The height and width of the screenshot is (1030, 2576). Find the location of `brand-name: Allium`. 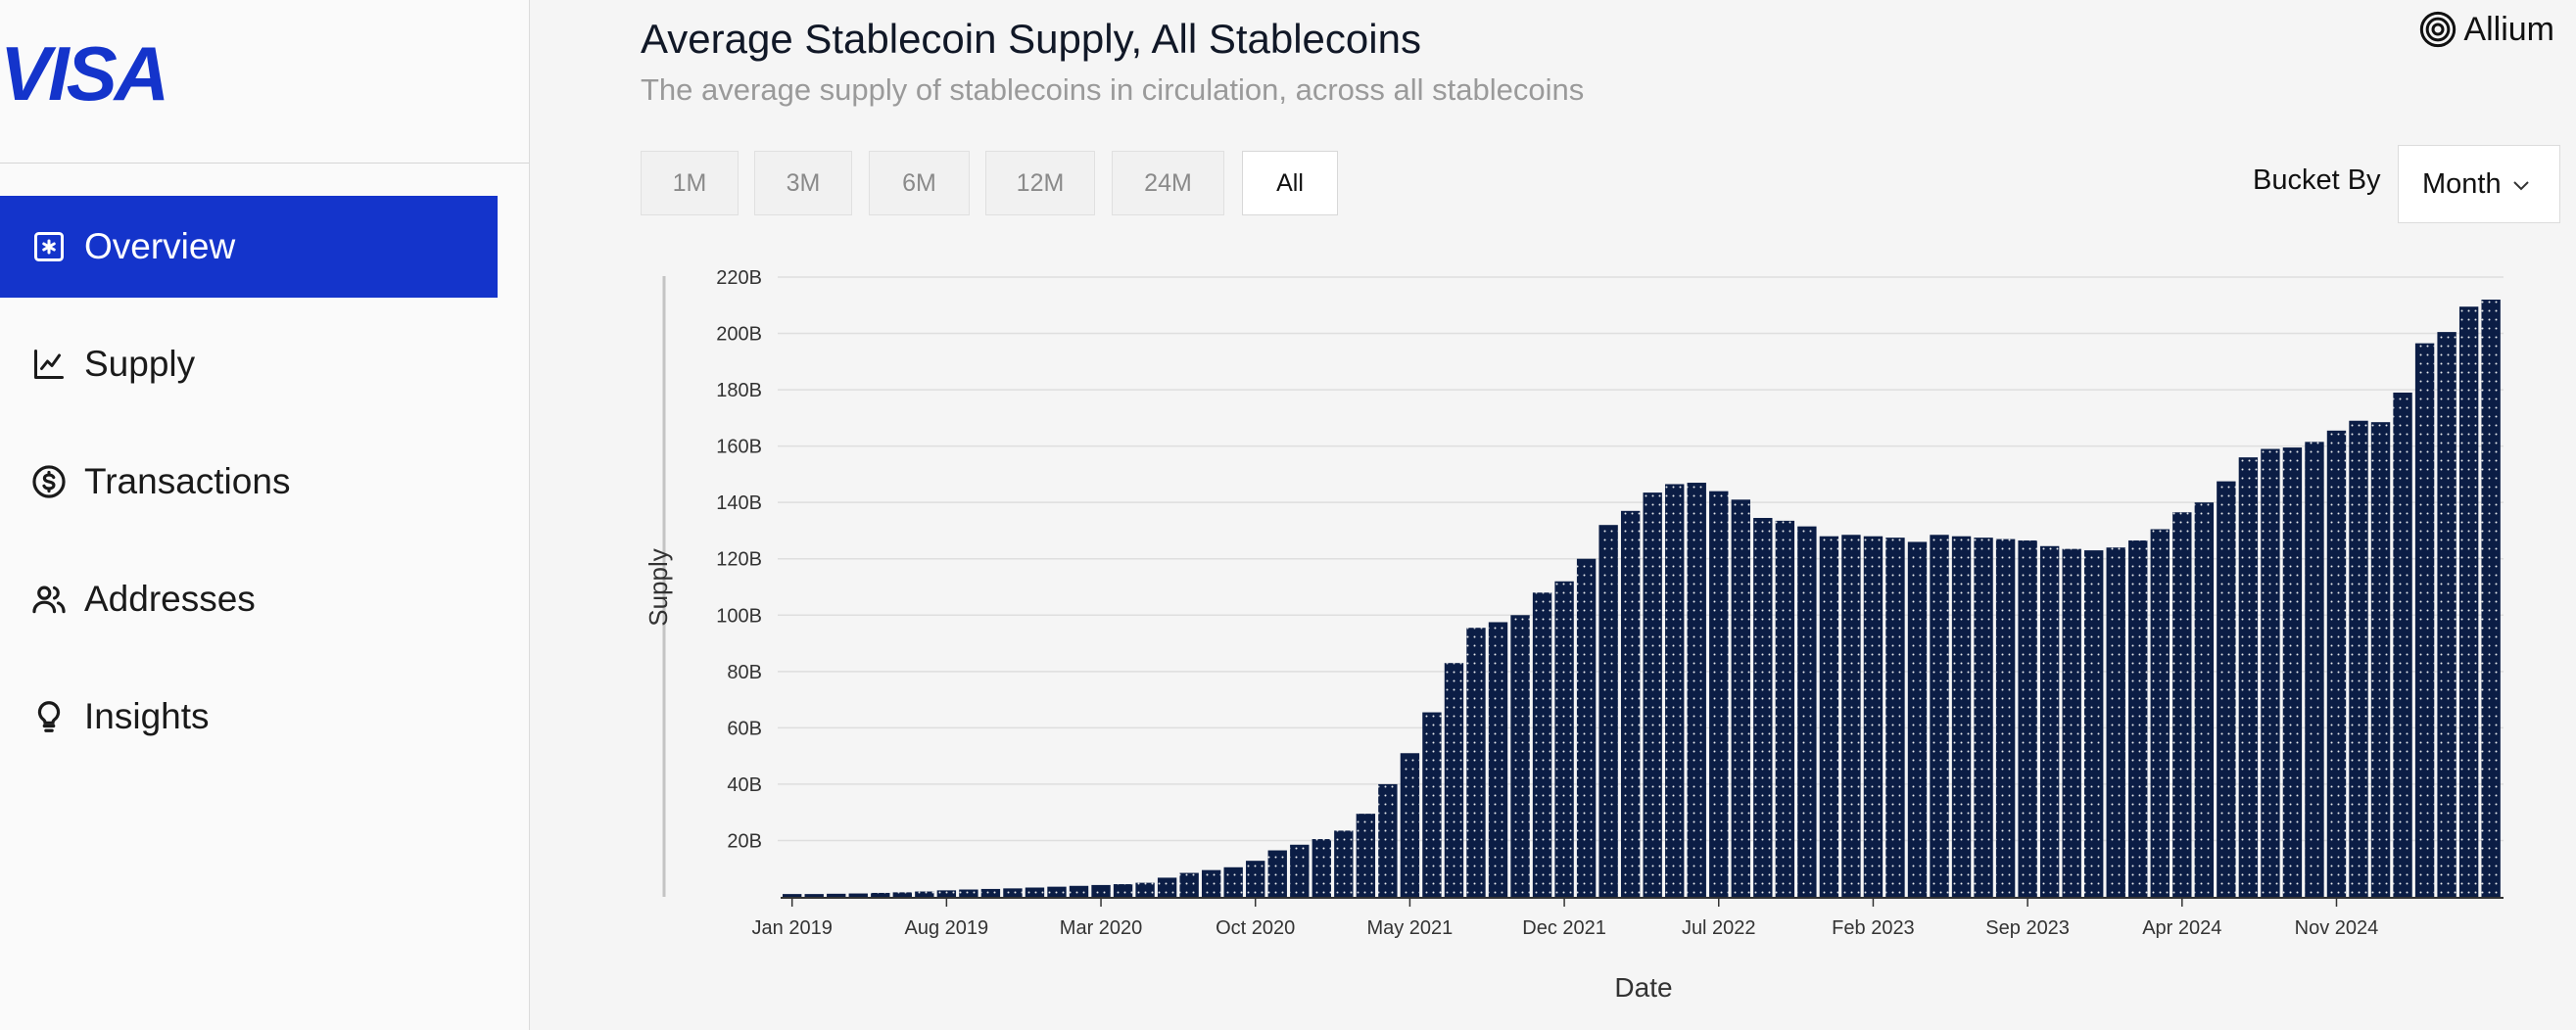

brand-name: Allium is located at coordinates (2508, 29).